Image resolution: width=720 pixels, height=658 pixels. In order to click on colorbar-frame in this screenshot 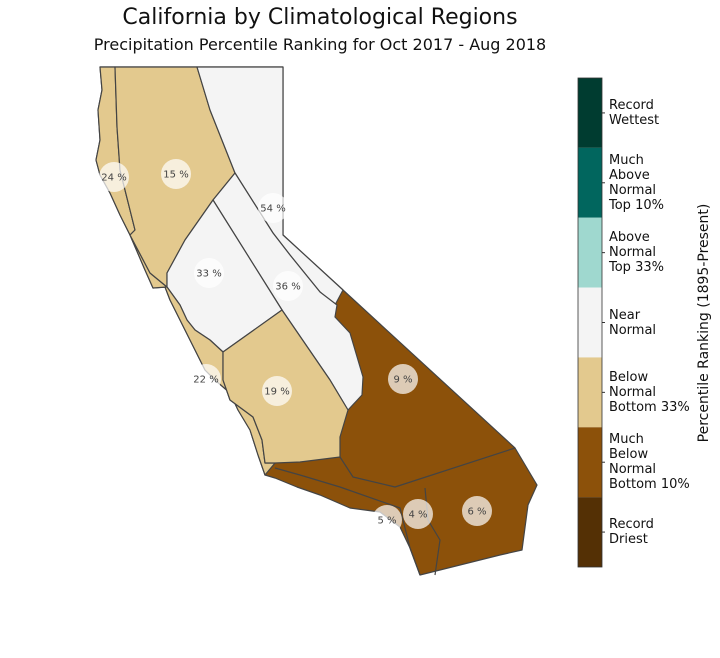, I will do `click(590, 322)`.